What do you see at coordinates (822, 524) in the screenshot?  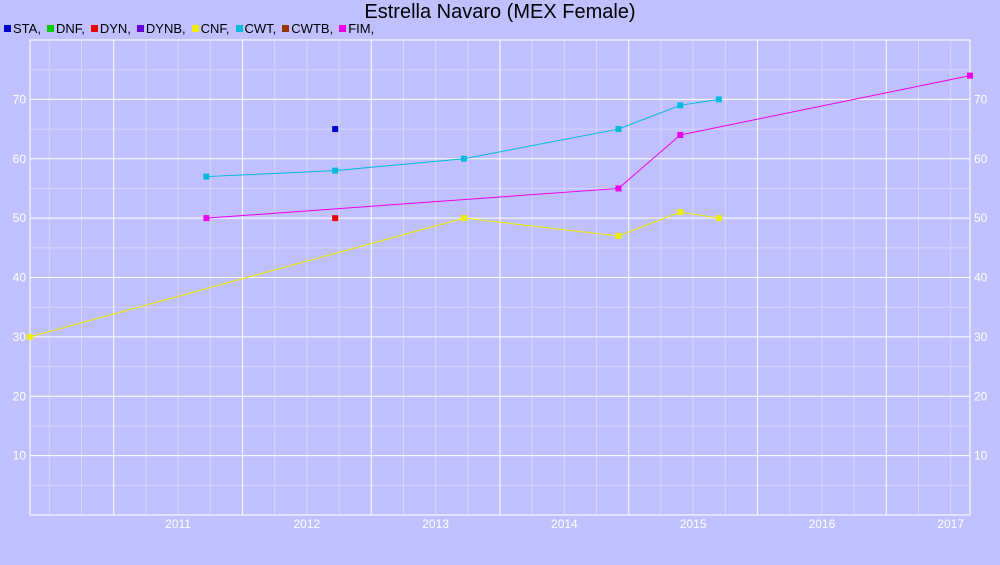 I see `x-tick-label: 2016` at bounding box center [822, 524].